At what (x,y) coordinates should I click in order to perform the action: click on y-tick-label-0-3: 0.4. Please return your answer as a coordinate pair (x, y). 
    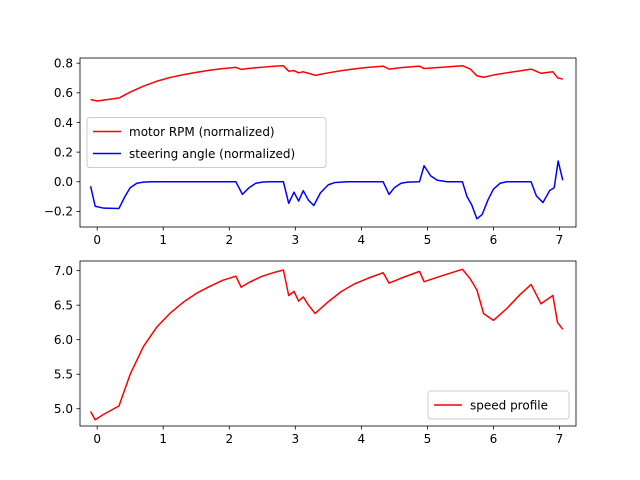
    Looking at the image, I should click on (63, 123).